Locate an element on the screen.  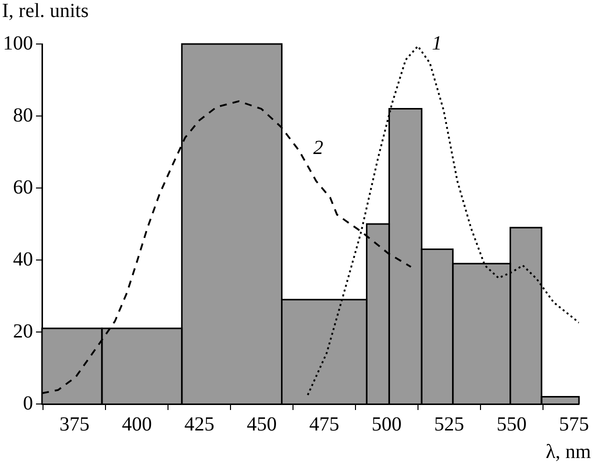
x-axis-title: λ, nm is located at coordinates (568, 452).